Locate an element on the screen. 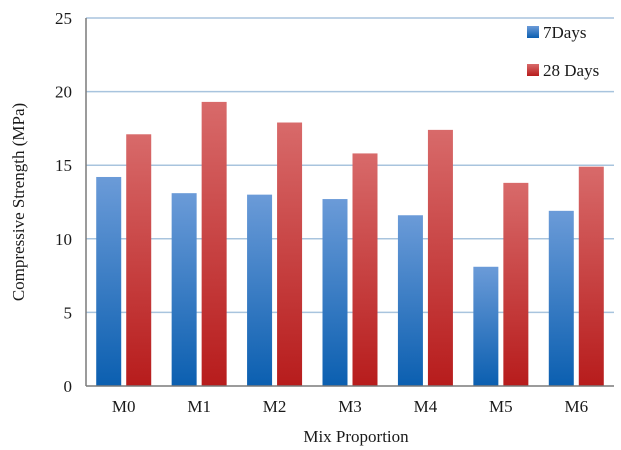 The height and width of the screenshot is (450, 621). y-axis-title: Compressive Strength (MPa) is located at coordinates (18, 202).